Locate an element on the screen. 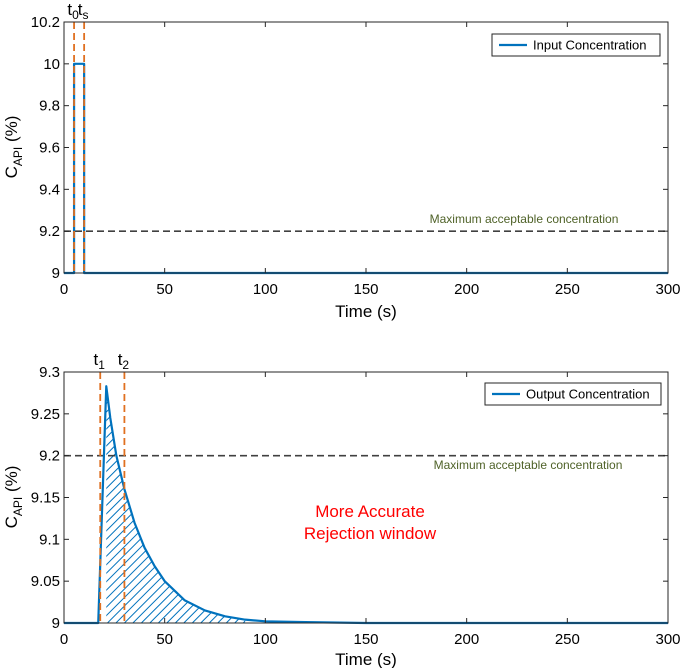 This screenshot has height=668, width=685. bottom-legend-label: Output Concentration is located at coordinates (588, 394).